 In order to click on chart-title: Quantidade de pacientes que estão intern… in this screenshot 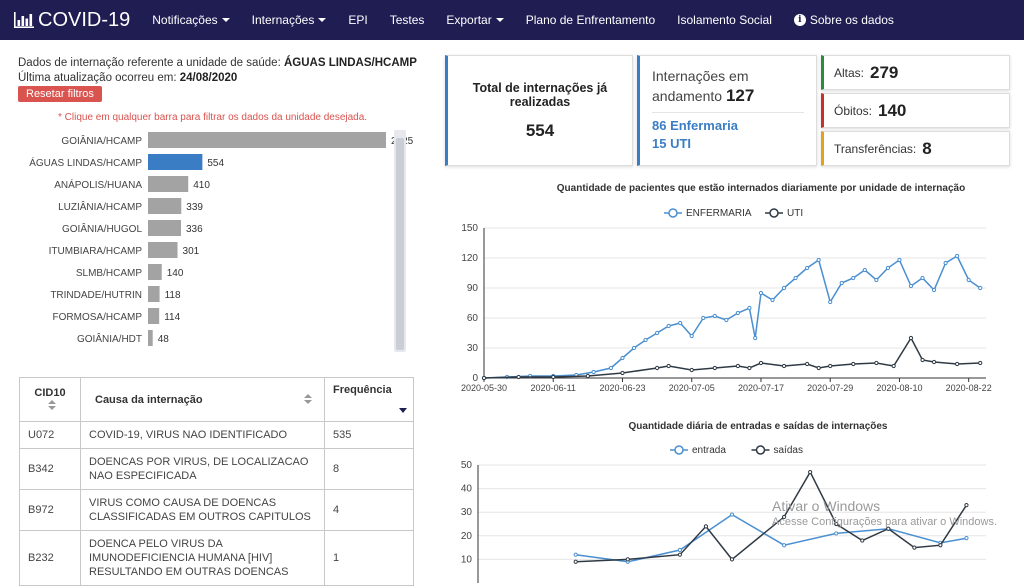, I will do `click(761, 188)`.